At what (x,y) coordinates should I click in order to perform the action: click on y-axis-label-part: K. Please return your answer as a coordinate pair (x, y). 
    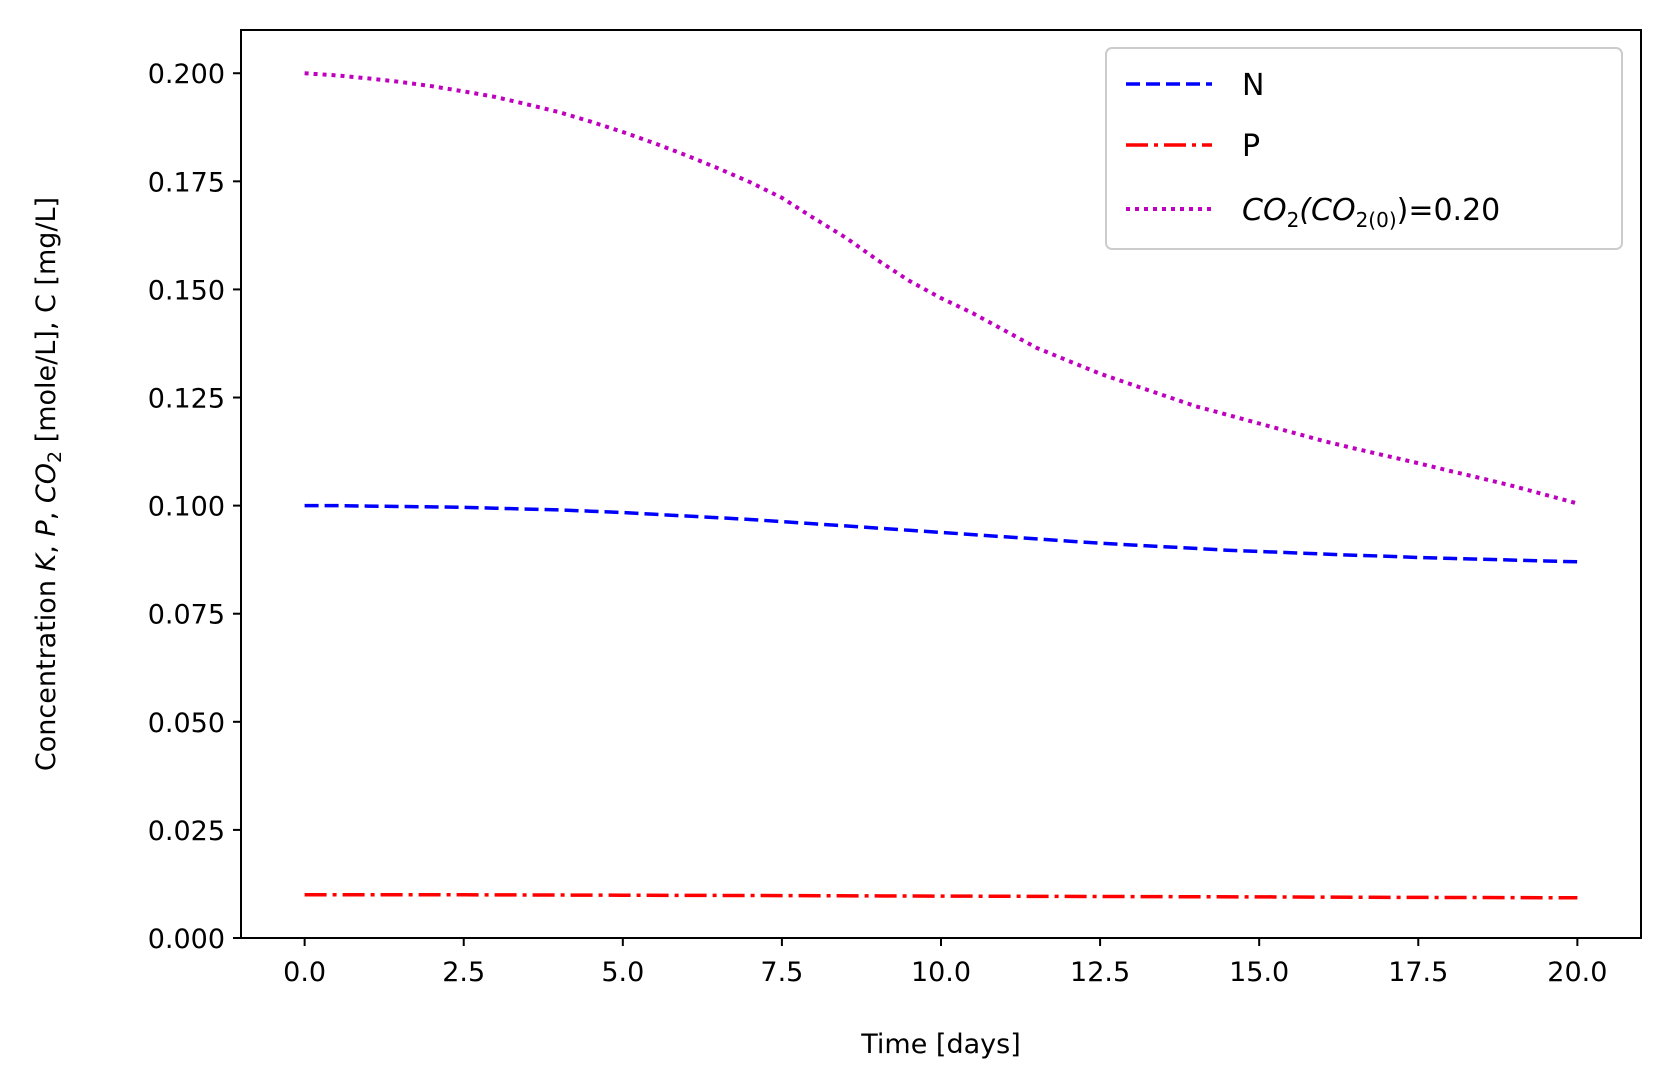
    Looking at the image, I should click on (46, 561).